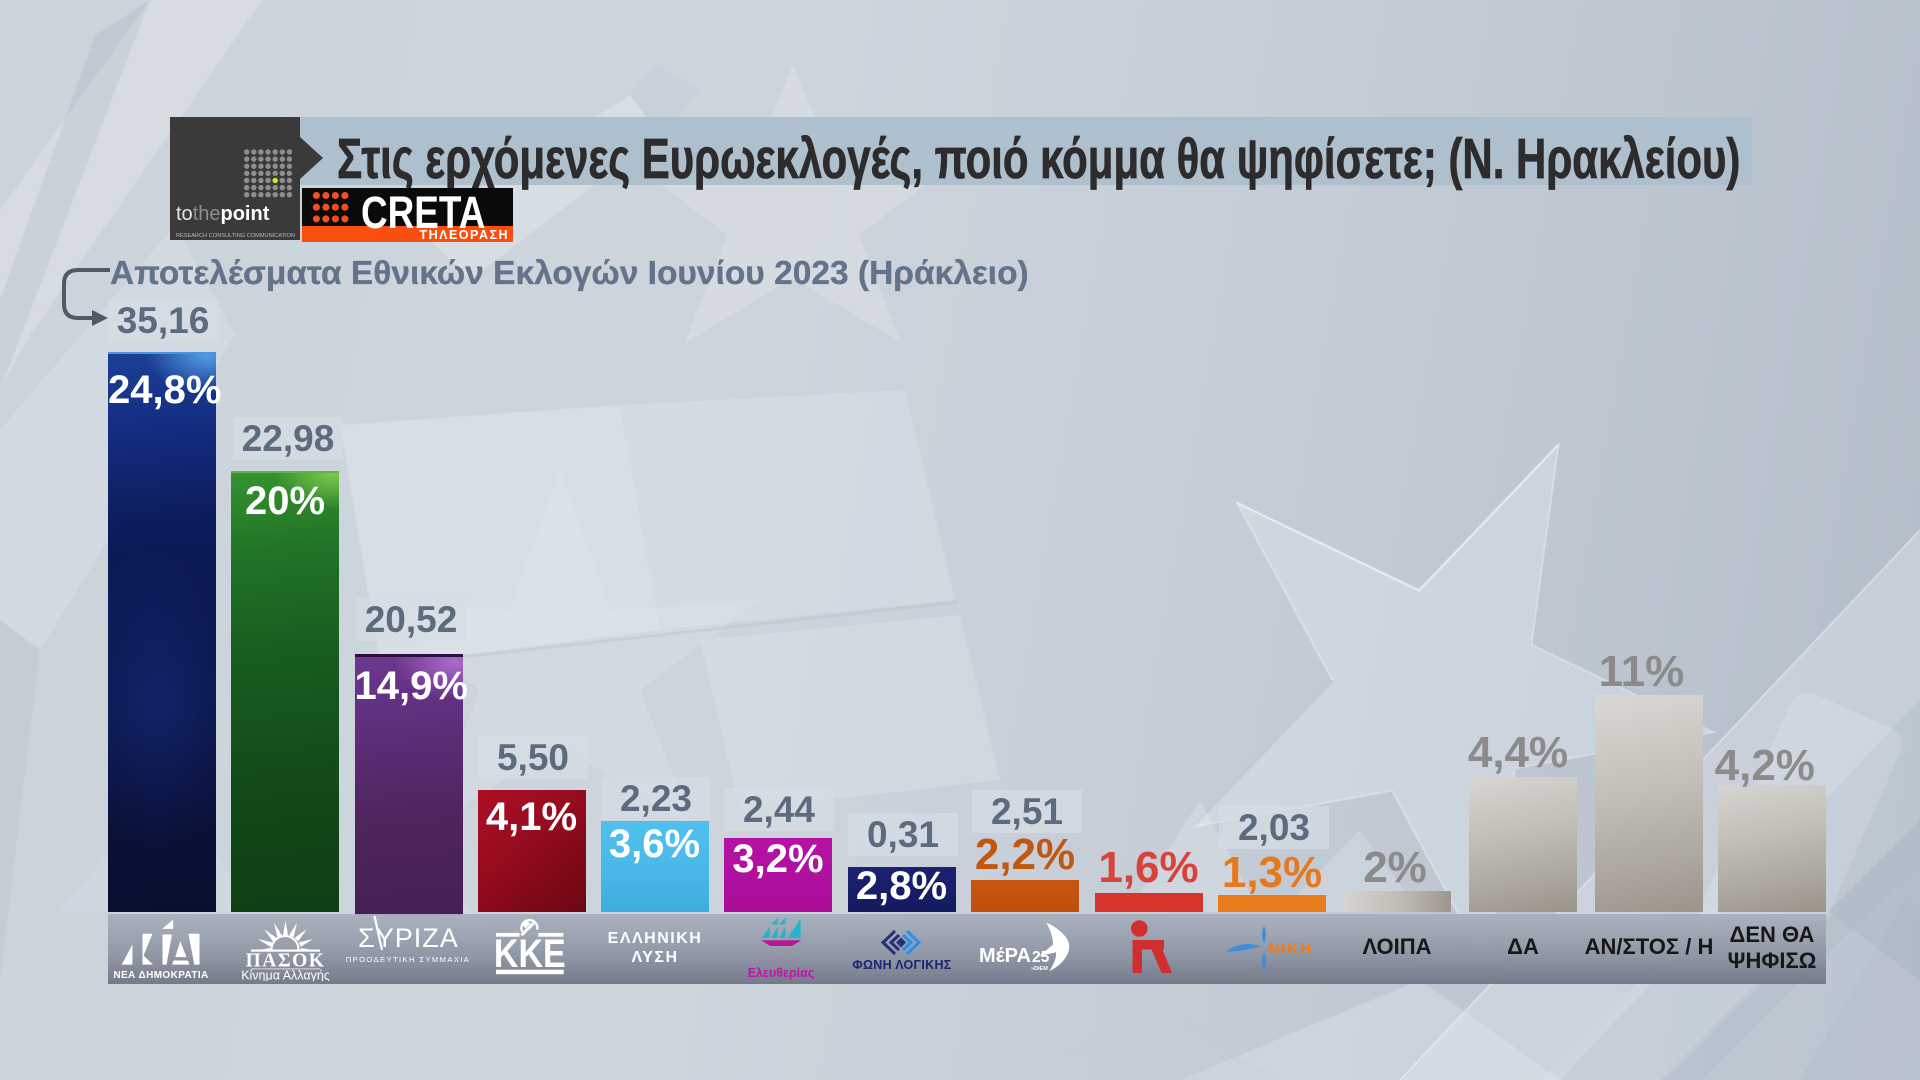 The height and width of the screenshot is (1080, 1920). Describe the element at coordinates (901, 965) in the screenshot. I see `svg-text: ΦΩΝΗ ΛΟΓΙΚΗΣ` at that location.